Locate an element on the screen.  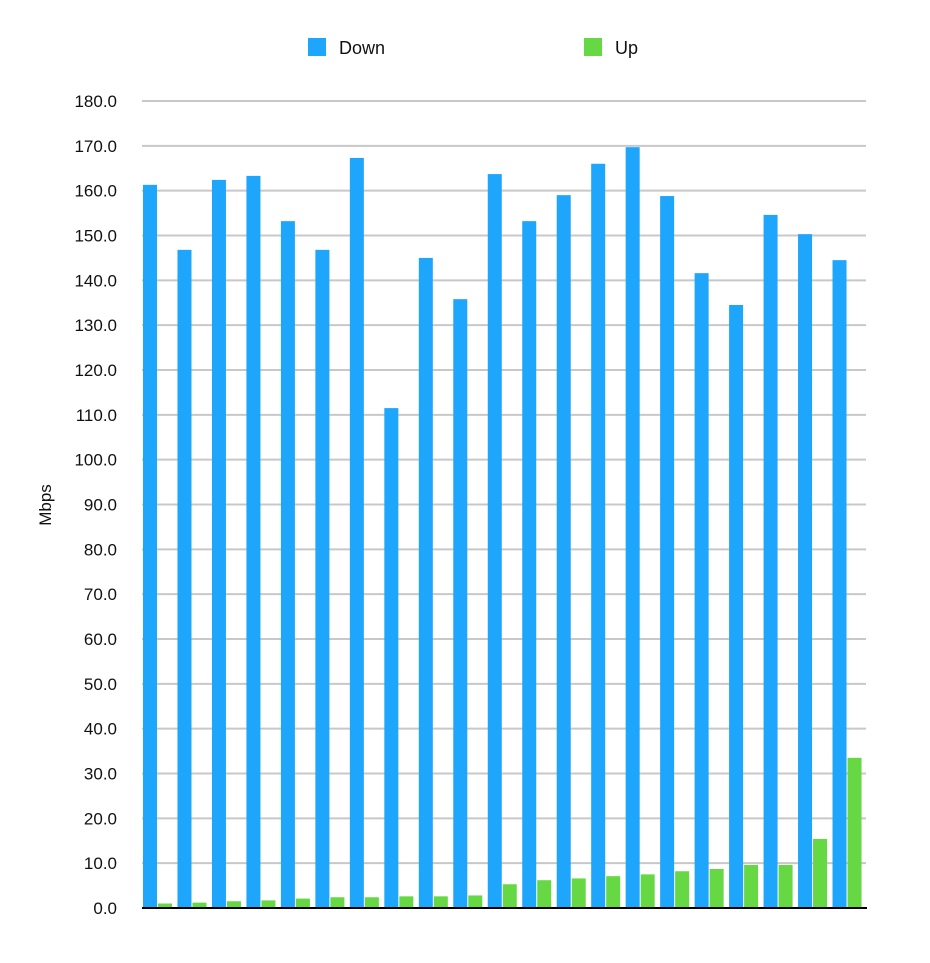
legend-swatch-down is located at coordinates (317, 47).